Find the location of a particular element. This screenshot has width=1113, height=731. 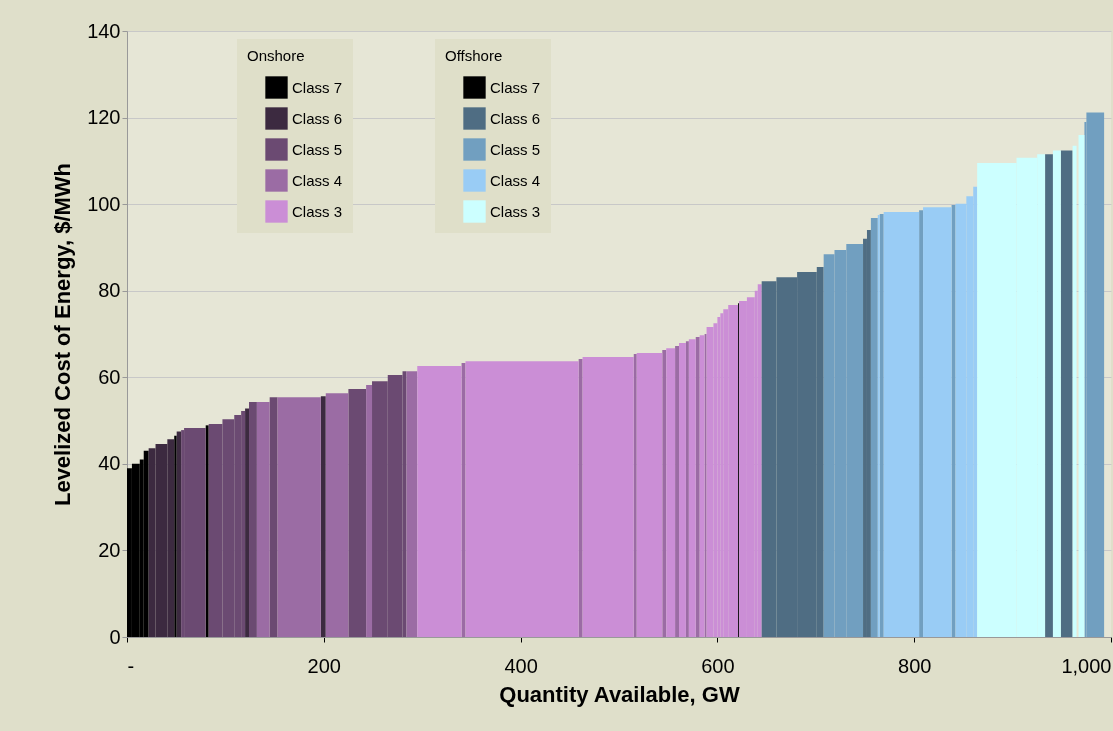

text: Offshore is located at coordinates (474, 55).